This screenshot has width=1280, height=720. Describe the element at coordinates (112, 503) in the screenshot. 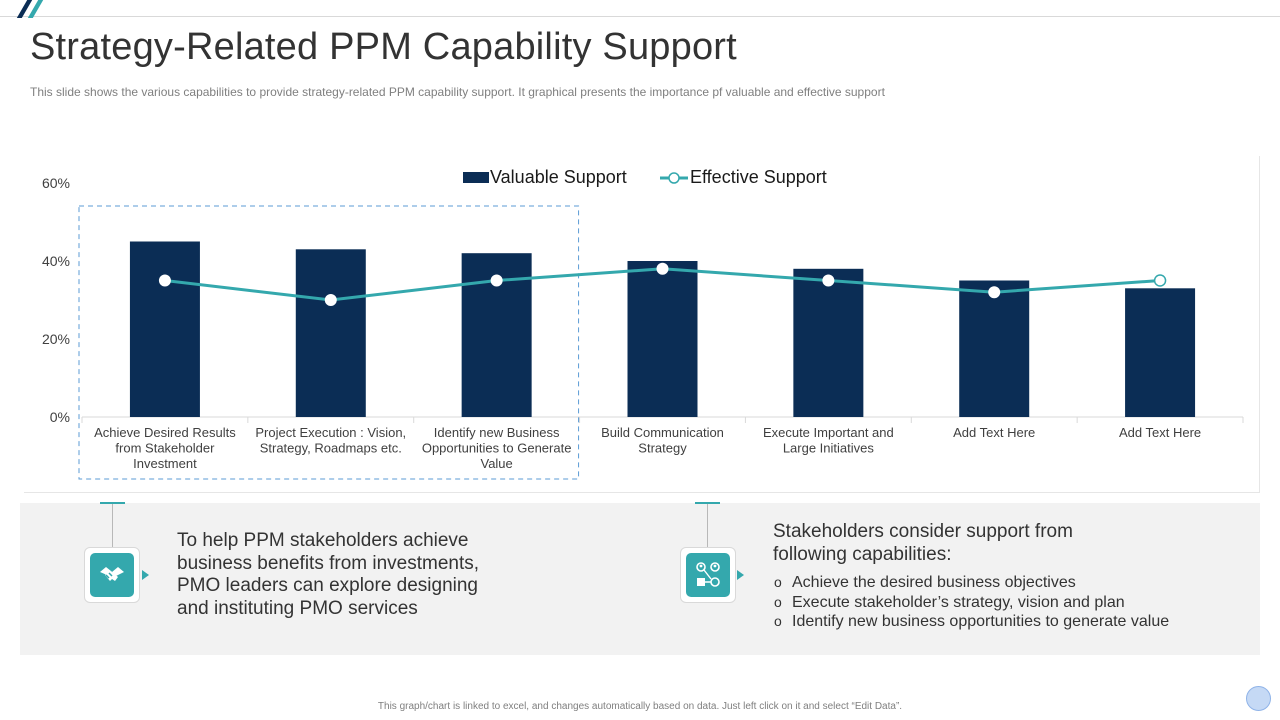

I see `left-connector-cap` at that location.